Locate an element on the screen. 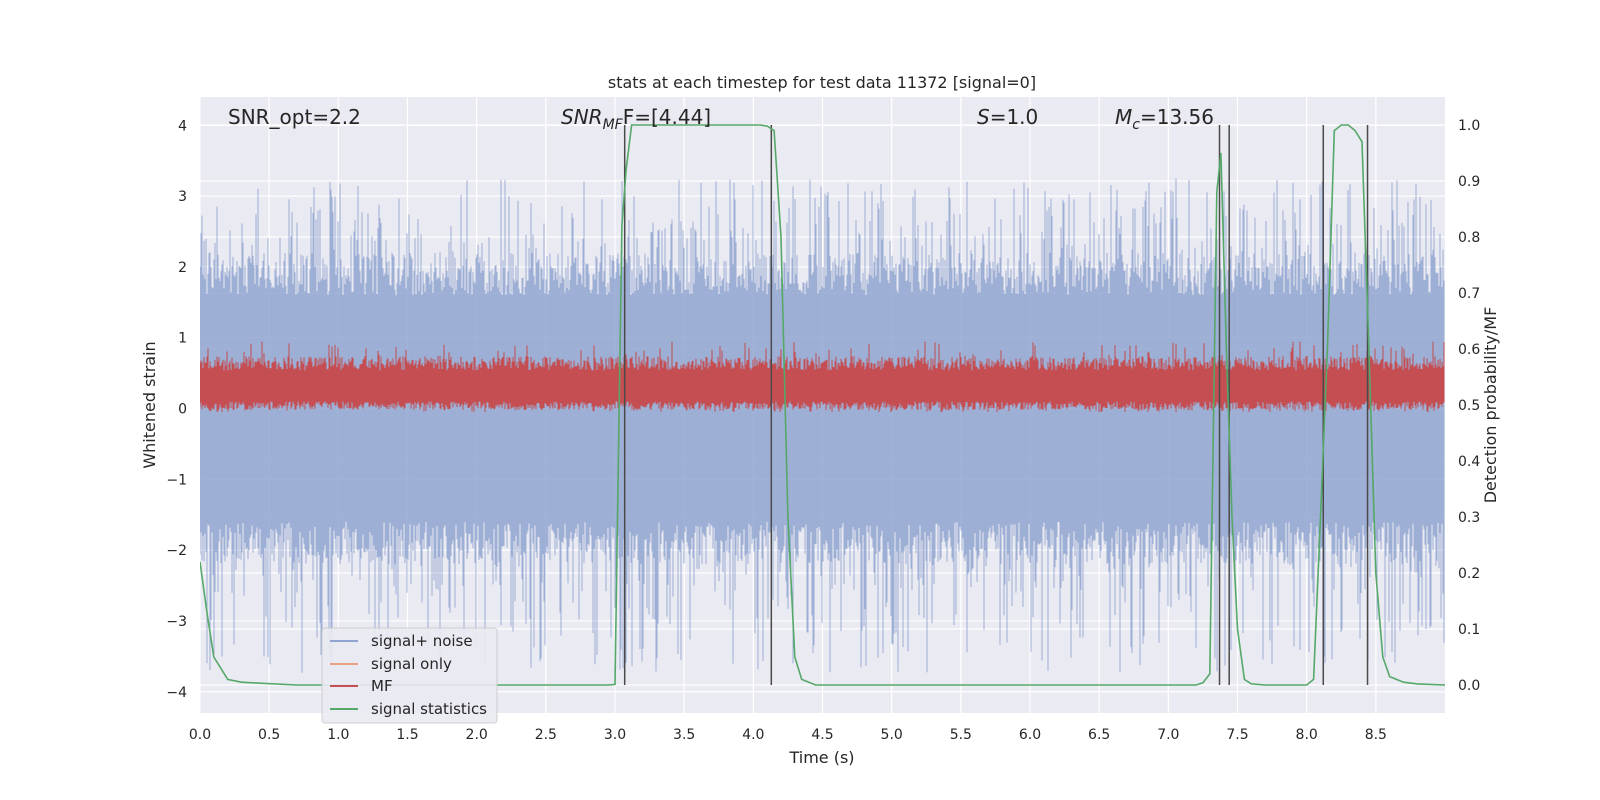 This screenshot has width=1600, height=800. y-left-tick-label: −3 is located at coordinates (176, 622).